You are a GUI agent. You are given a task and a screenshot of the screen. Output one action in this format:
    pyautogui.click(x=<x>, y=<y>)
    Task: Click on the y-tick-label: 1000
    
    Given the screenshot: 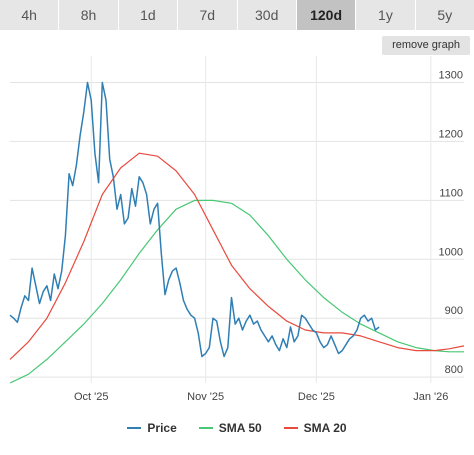 What is the action you would take?
    pyautogui.click(x=451, y=252)
    